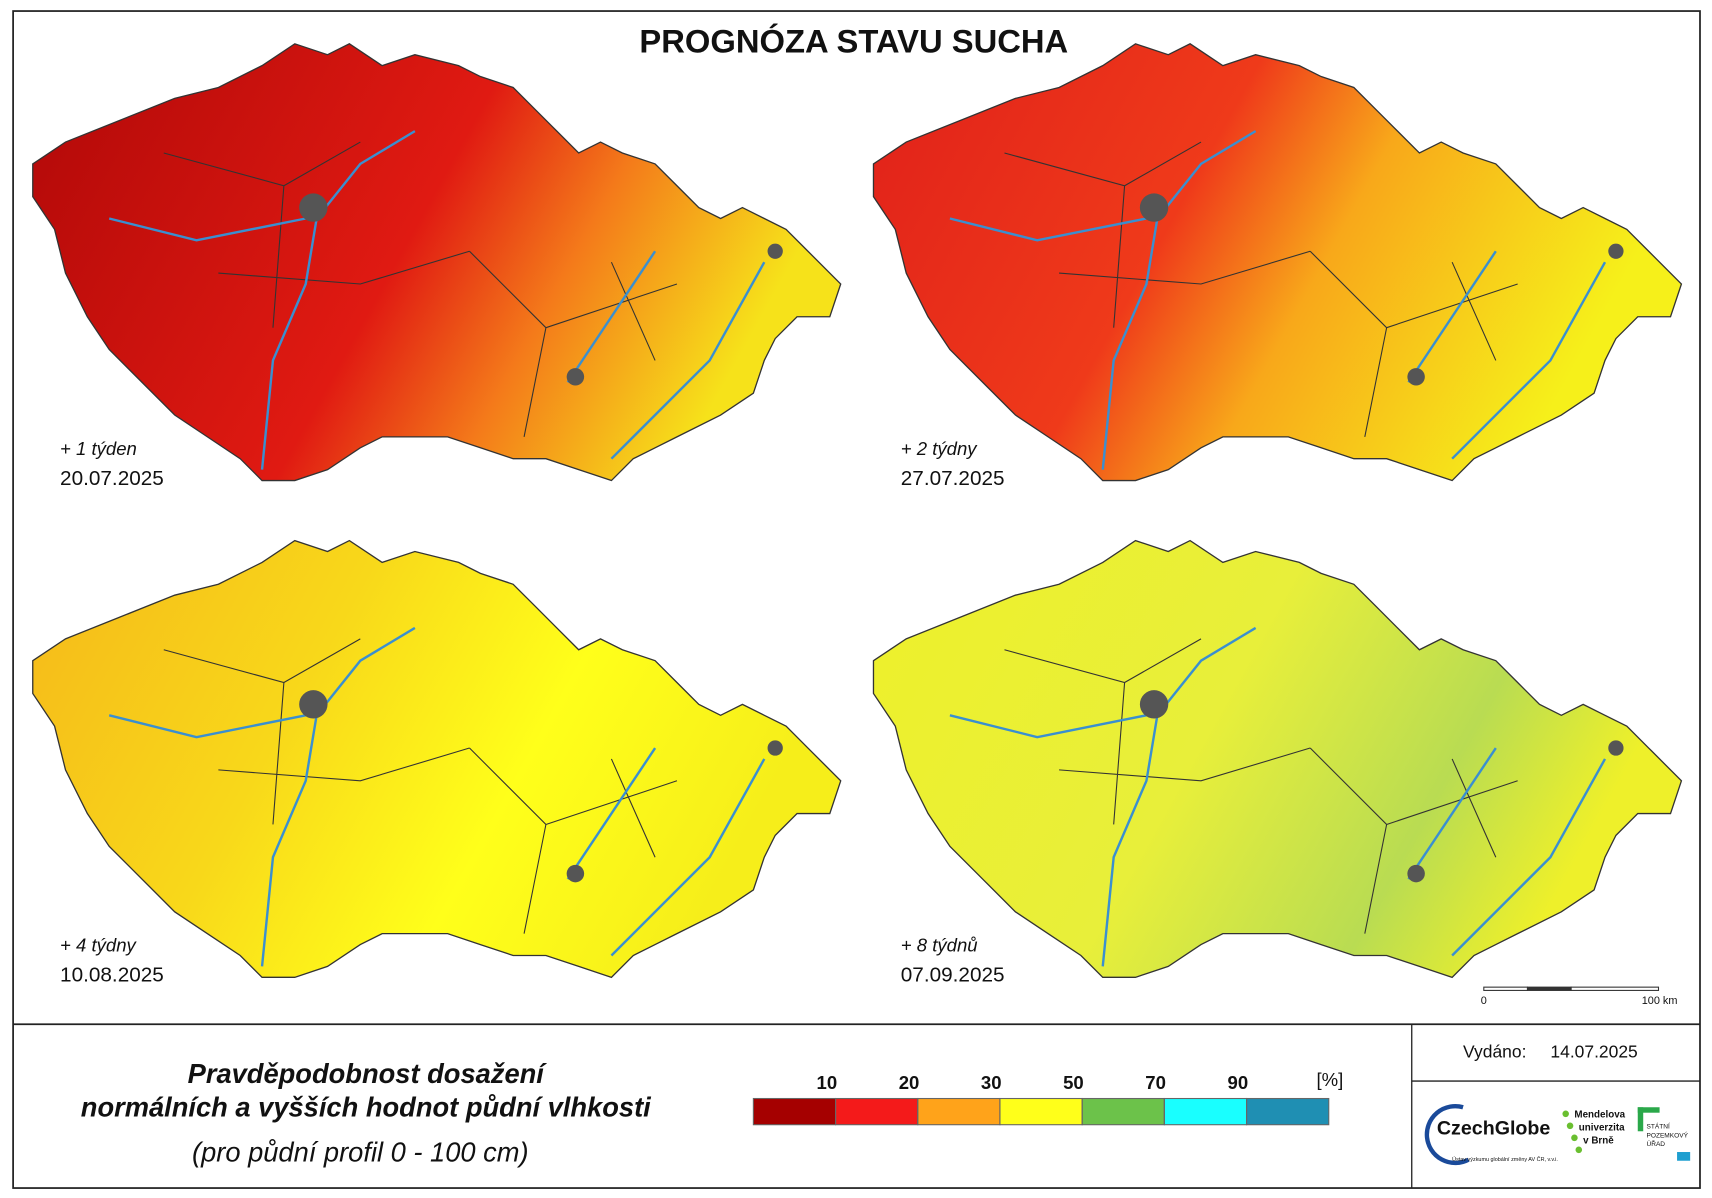 The height and width of the screenshot is (1198, 1712). Describe the element at coordinates (940, 448) in the screenshot. I see `map-period: + 2 týdny` at that location.